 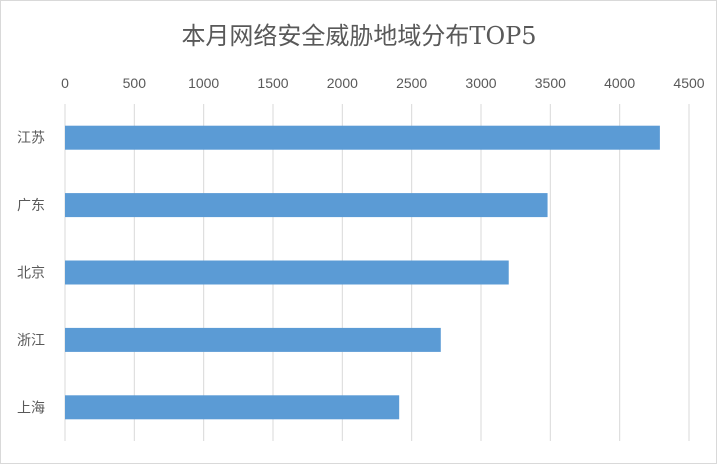 What do you see at coordinates (383, 83) in the screenshot?
I see `x-axis-ticks: 0 500 1000 1500 2000 2500 3000 3500 4000 4500` at bounding box center [383, 83].